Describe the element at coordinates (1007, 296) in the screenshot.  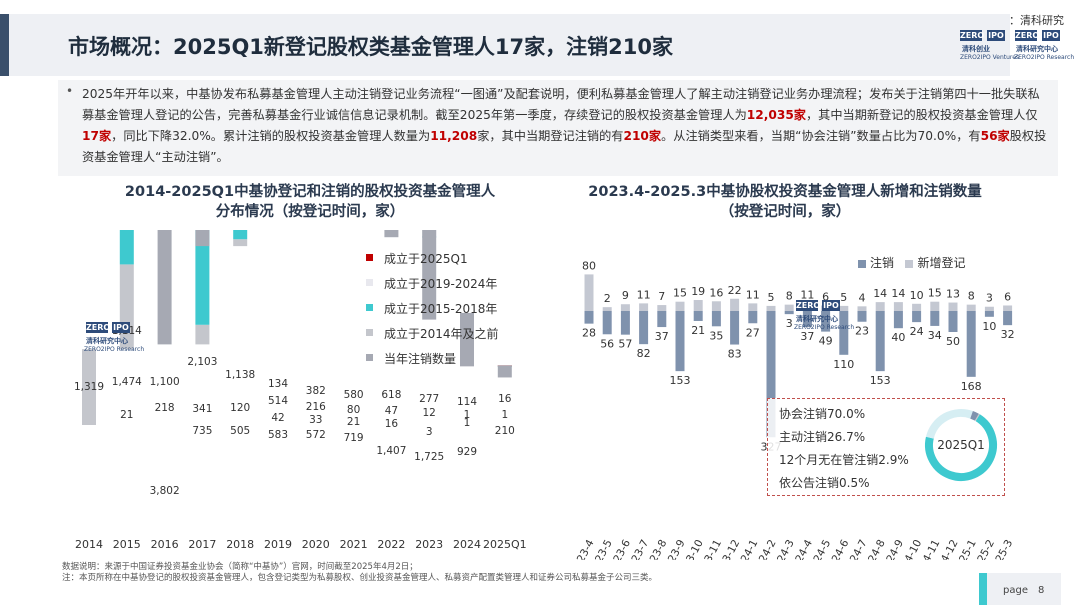
I see `label-new: 6` at that location.